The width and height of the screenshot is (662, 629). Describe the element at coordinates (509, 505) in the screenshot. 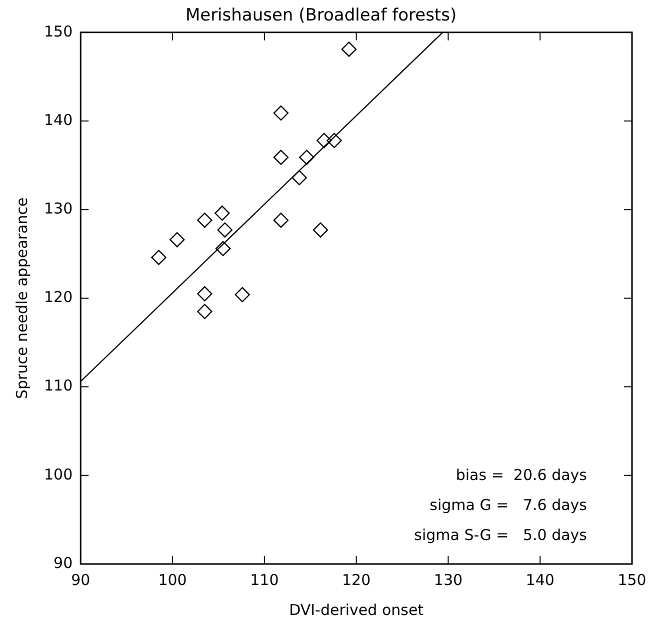

I see `annotation: sigma G = 7.6 days` at that location.